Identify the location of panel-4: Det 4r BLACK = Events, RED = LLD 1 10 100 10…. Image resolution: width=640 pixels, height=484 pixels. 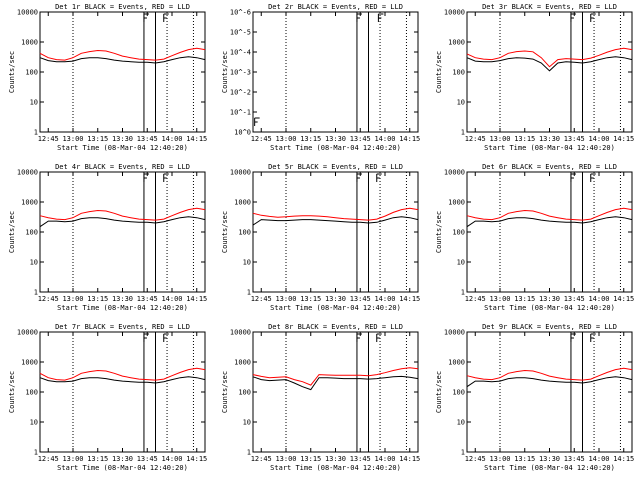
(107, 237).